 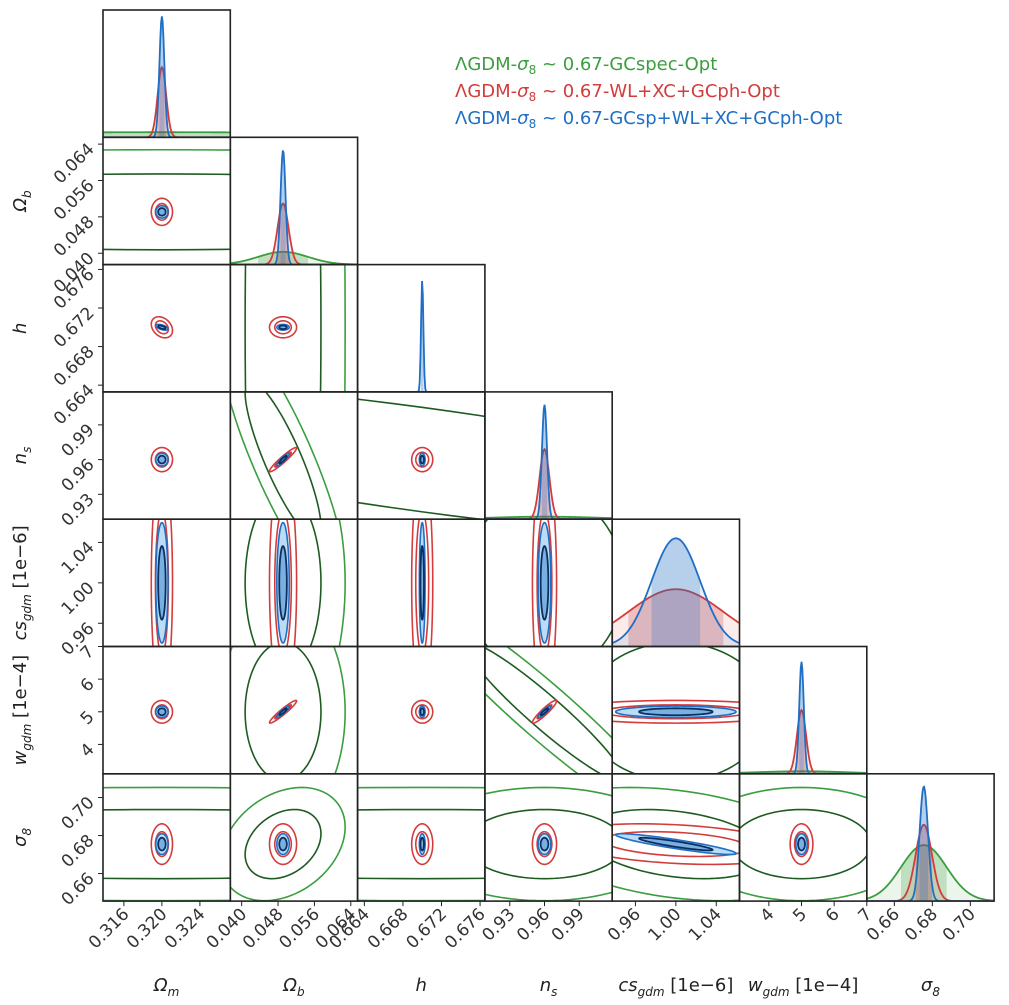 I want to click on y-tick-label-Ob: 0.048, so click(x=74, y=236).